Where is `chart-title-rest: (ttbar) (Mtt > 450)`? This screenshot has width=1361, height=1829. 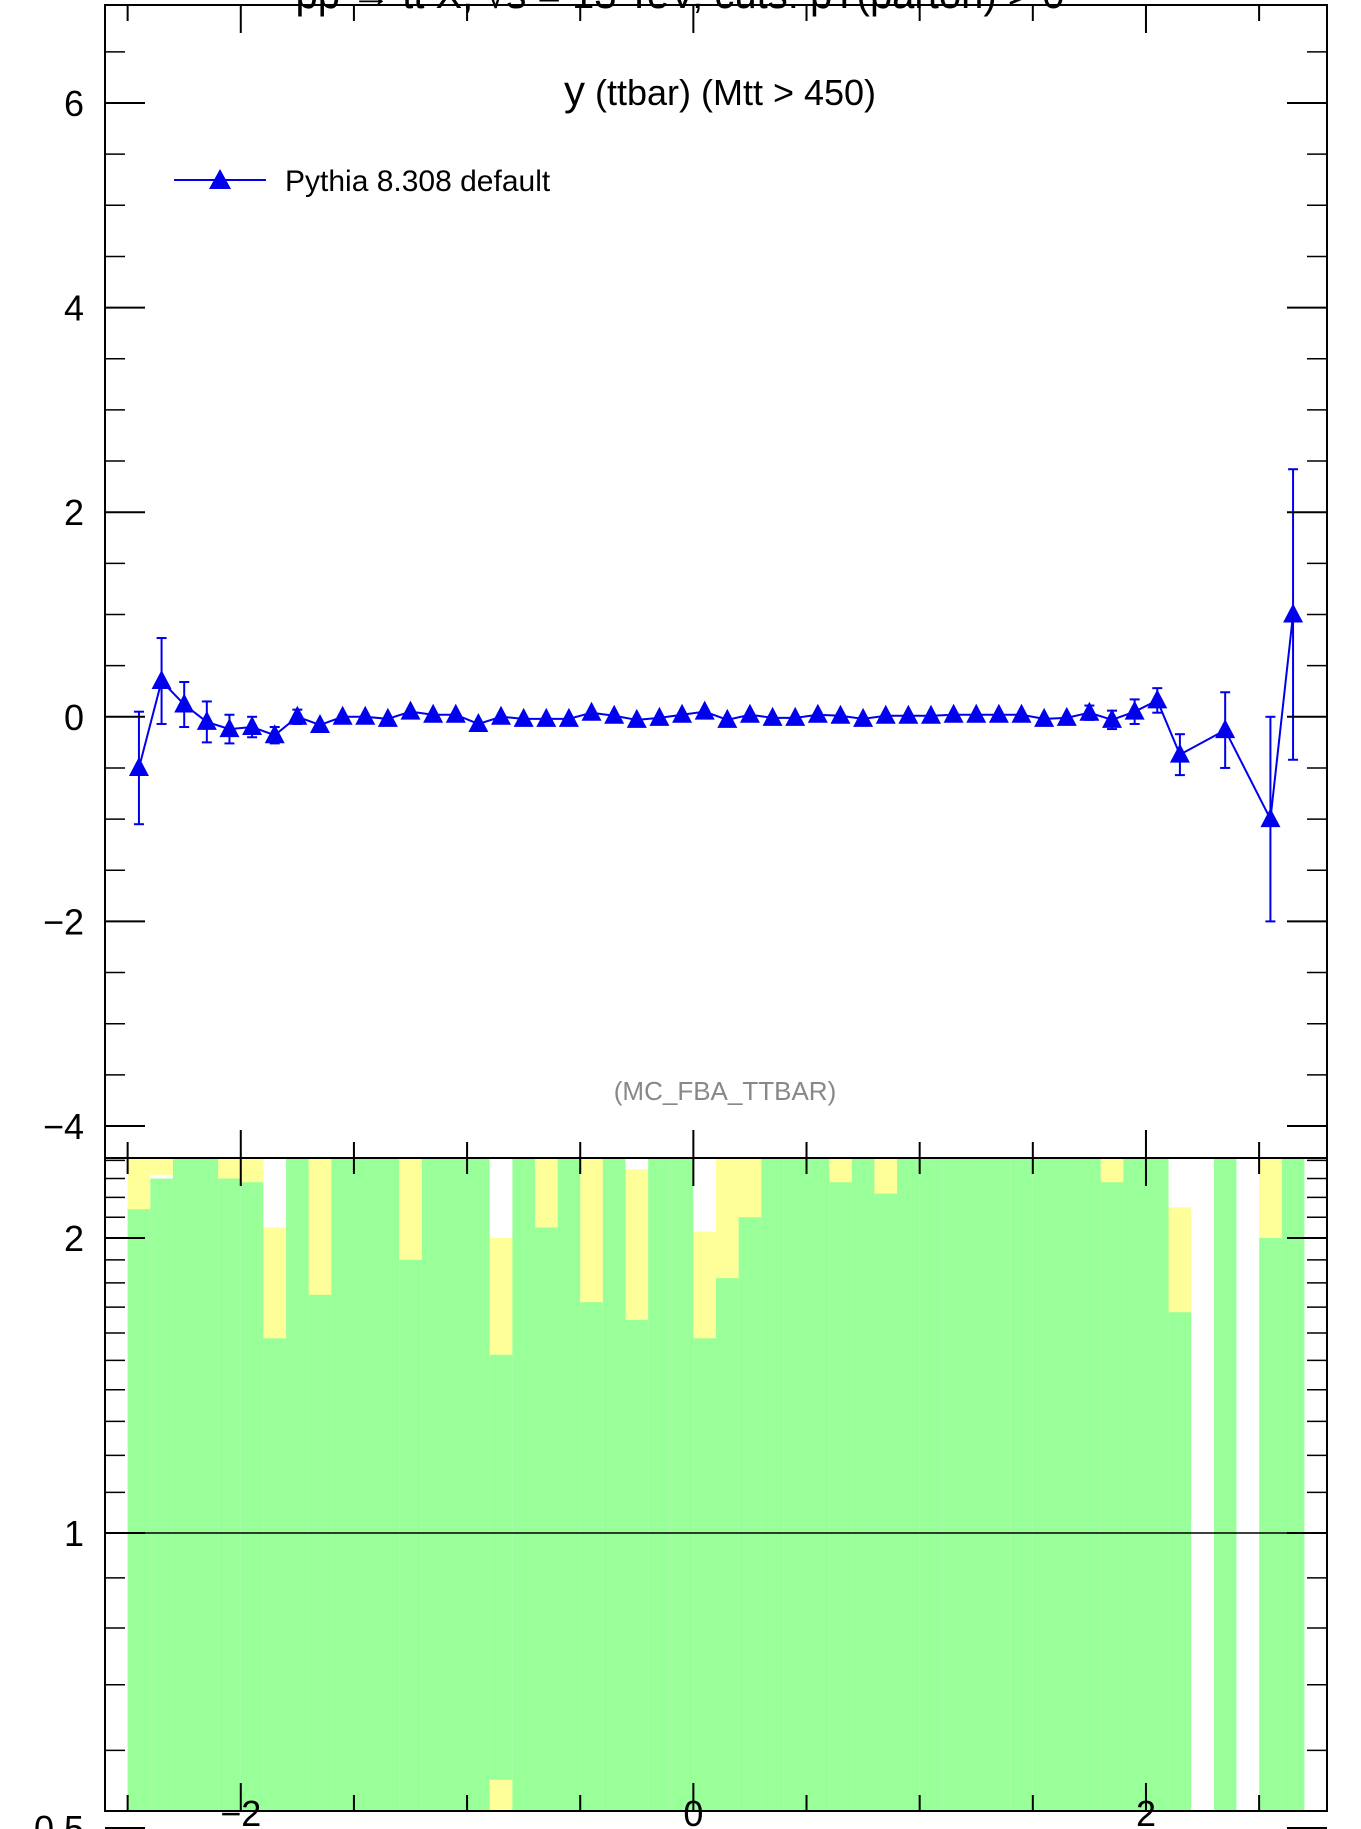 chart-title-rest: (ttbar) (Mtt > 450) is located at coordinates (730, 92).